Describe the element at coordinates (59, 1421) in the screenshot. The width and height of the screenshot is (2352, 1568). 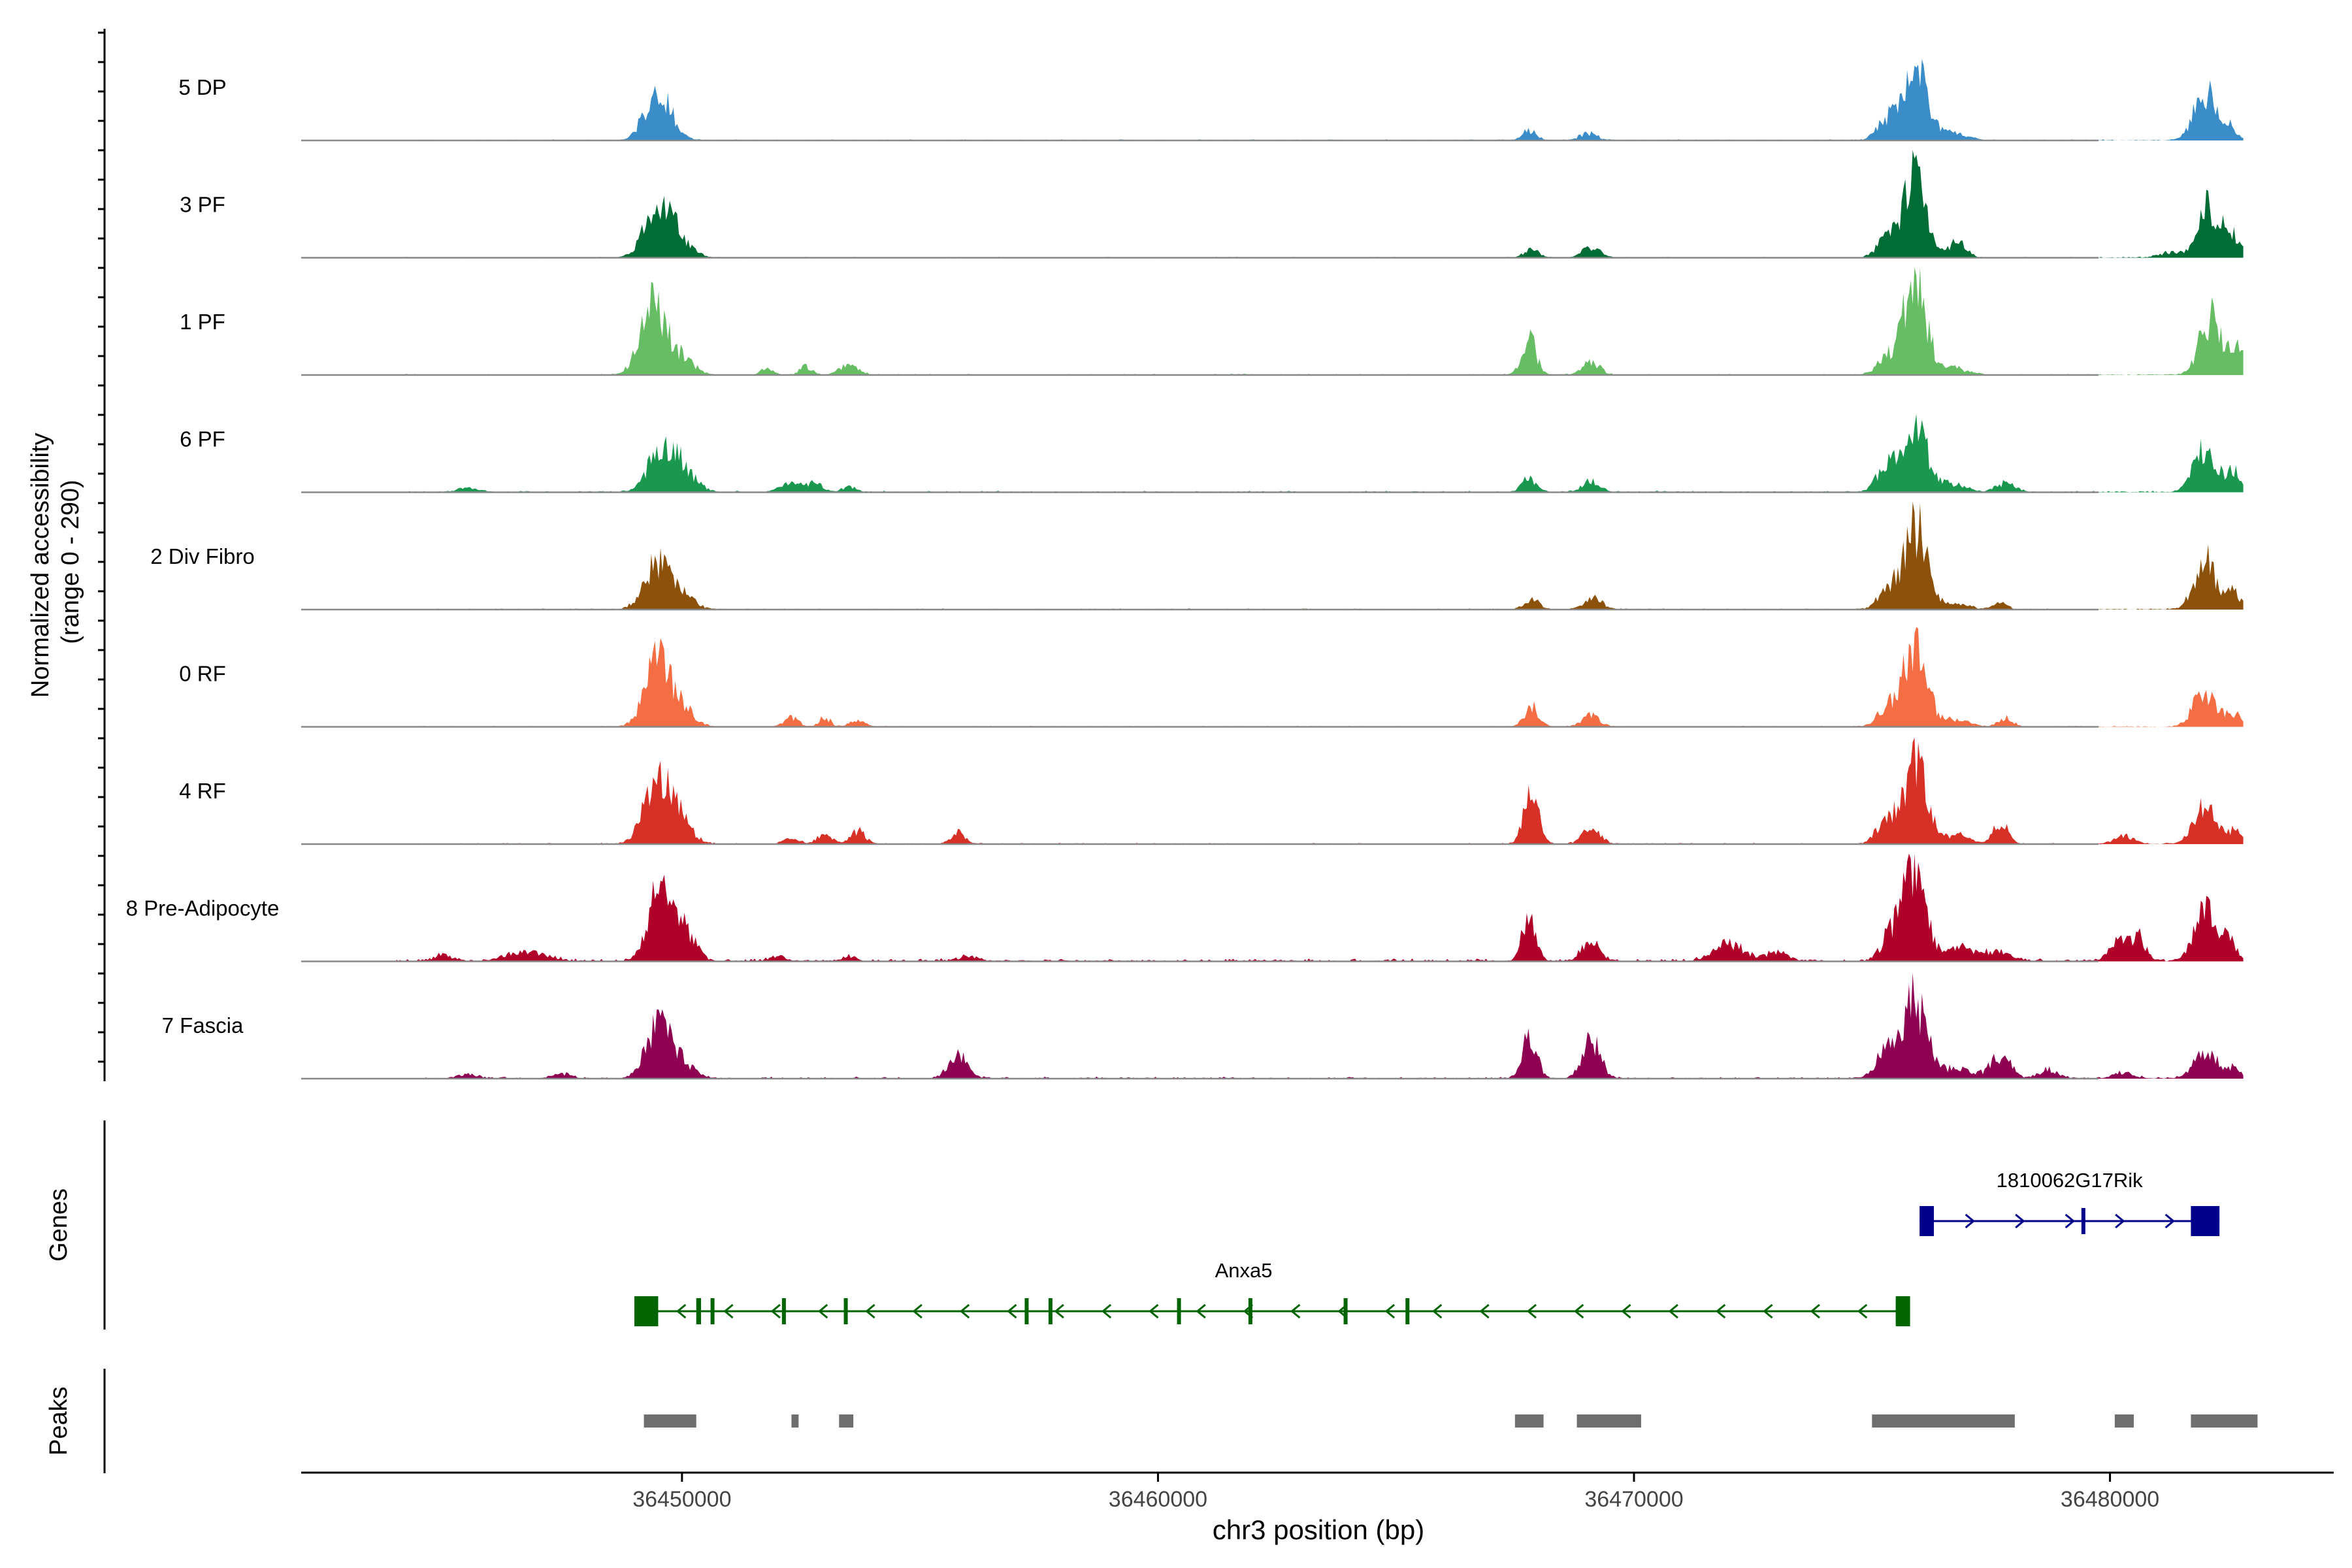
I see `peaks-panel-label: Peaks` at that location.